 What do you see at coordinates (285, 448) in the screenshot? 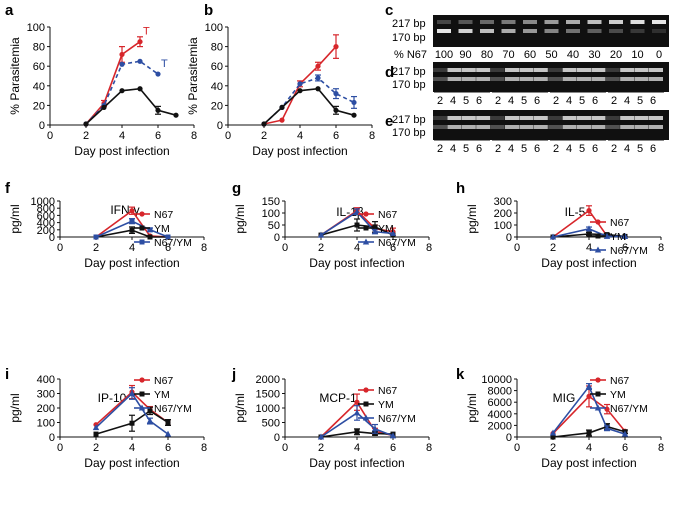
I see `x-tick-label-j: 0` at bounding box center [285, 448].